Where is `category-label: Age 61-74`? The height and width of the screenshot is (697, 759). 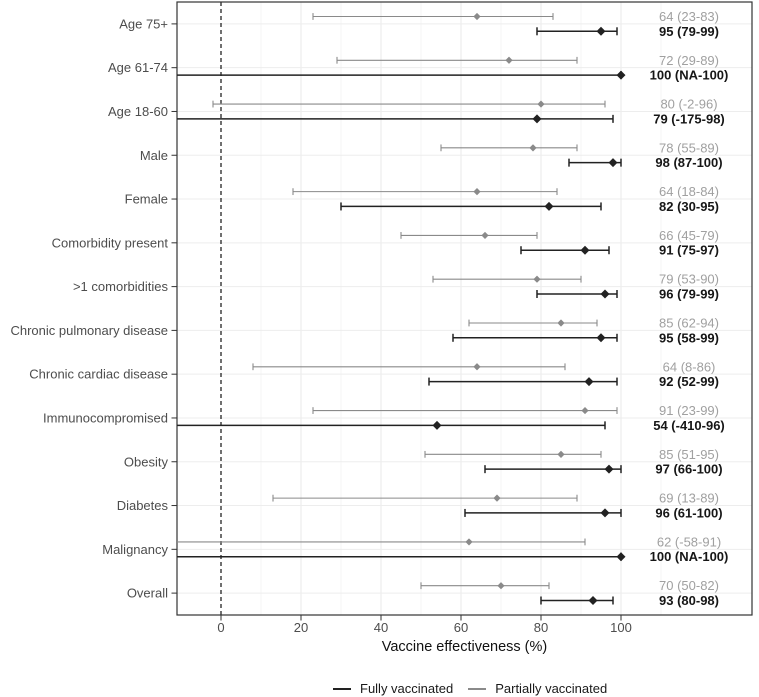
category-label: Age 61-74 is located at coordinates (138, 67).